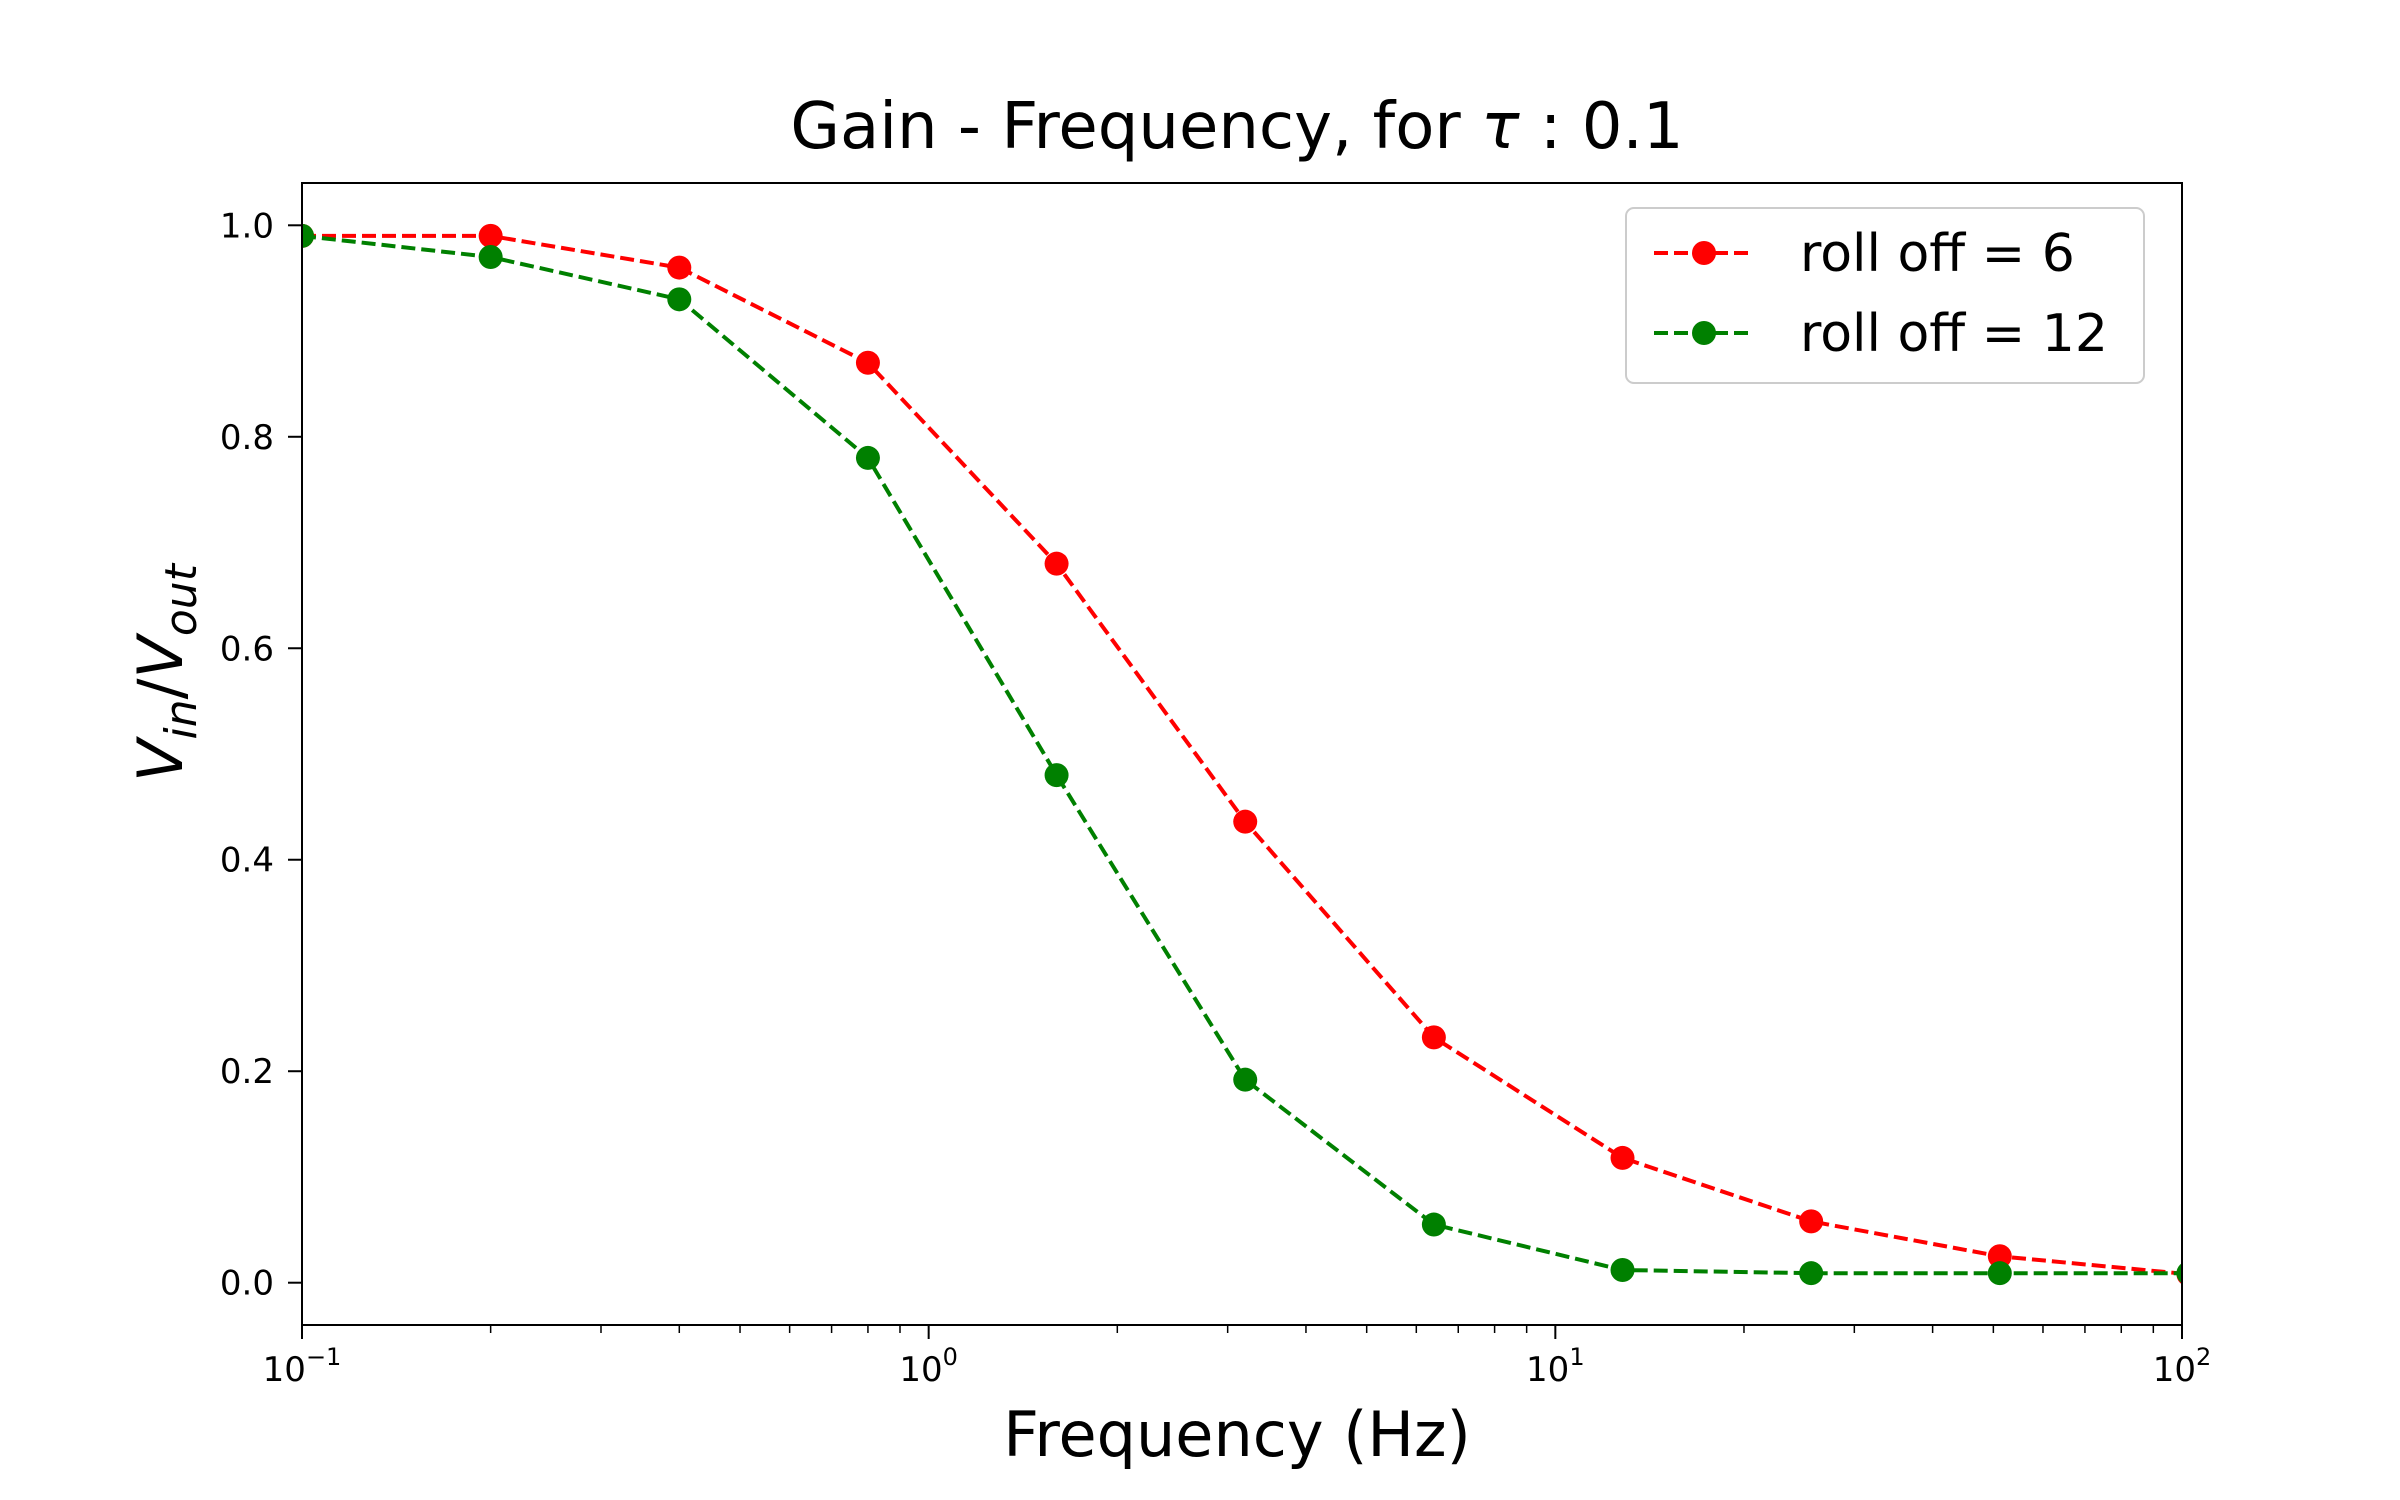 The height and width of the screenshot is (1500, 2400). Describe the element at coordinates (247, 861) in the screenshot. I see `y-tick-label: 0.4` at that location.